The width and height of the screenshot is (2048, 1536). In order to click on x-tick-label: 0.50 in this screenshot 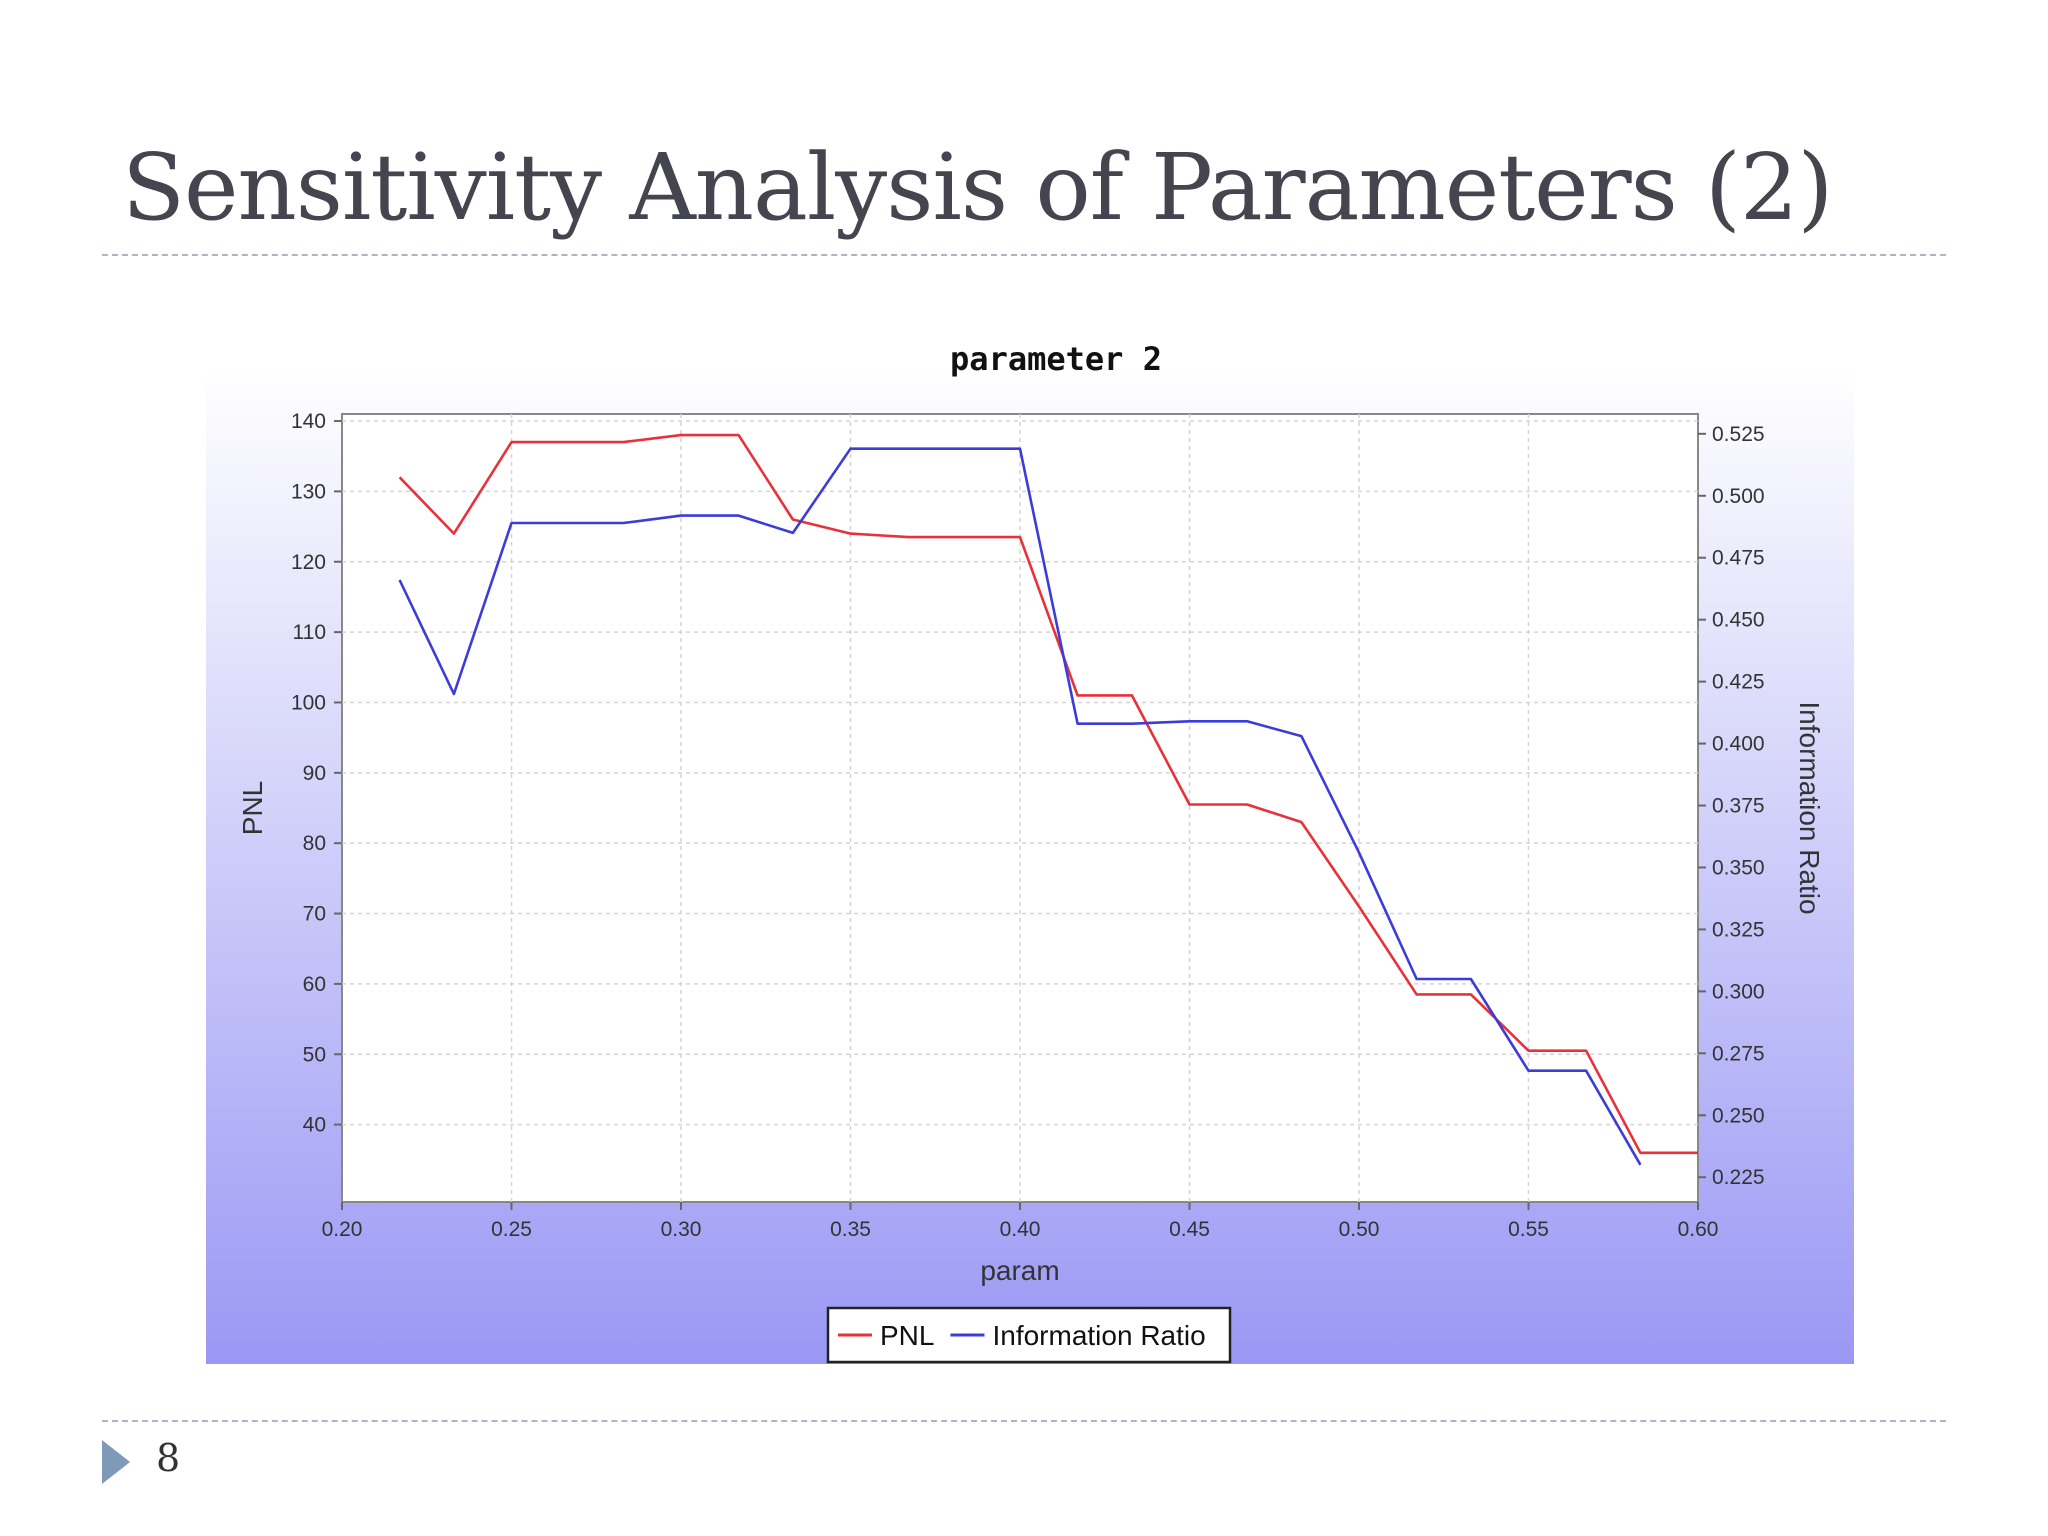, I will do `click(1359, 1229)`.